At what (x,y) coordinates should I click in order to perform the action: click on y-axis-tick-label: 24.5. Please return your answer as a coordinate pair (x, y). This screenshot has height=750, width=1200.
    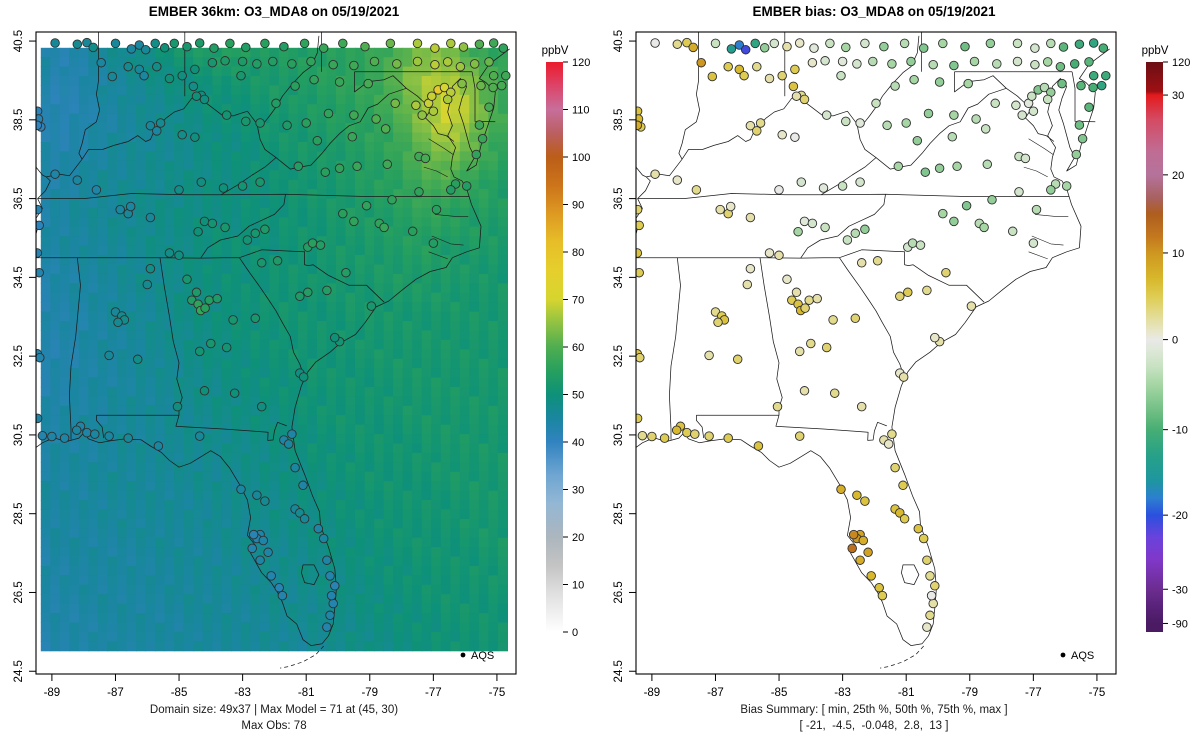
    Looking at the image, I should click on (19, 671).